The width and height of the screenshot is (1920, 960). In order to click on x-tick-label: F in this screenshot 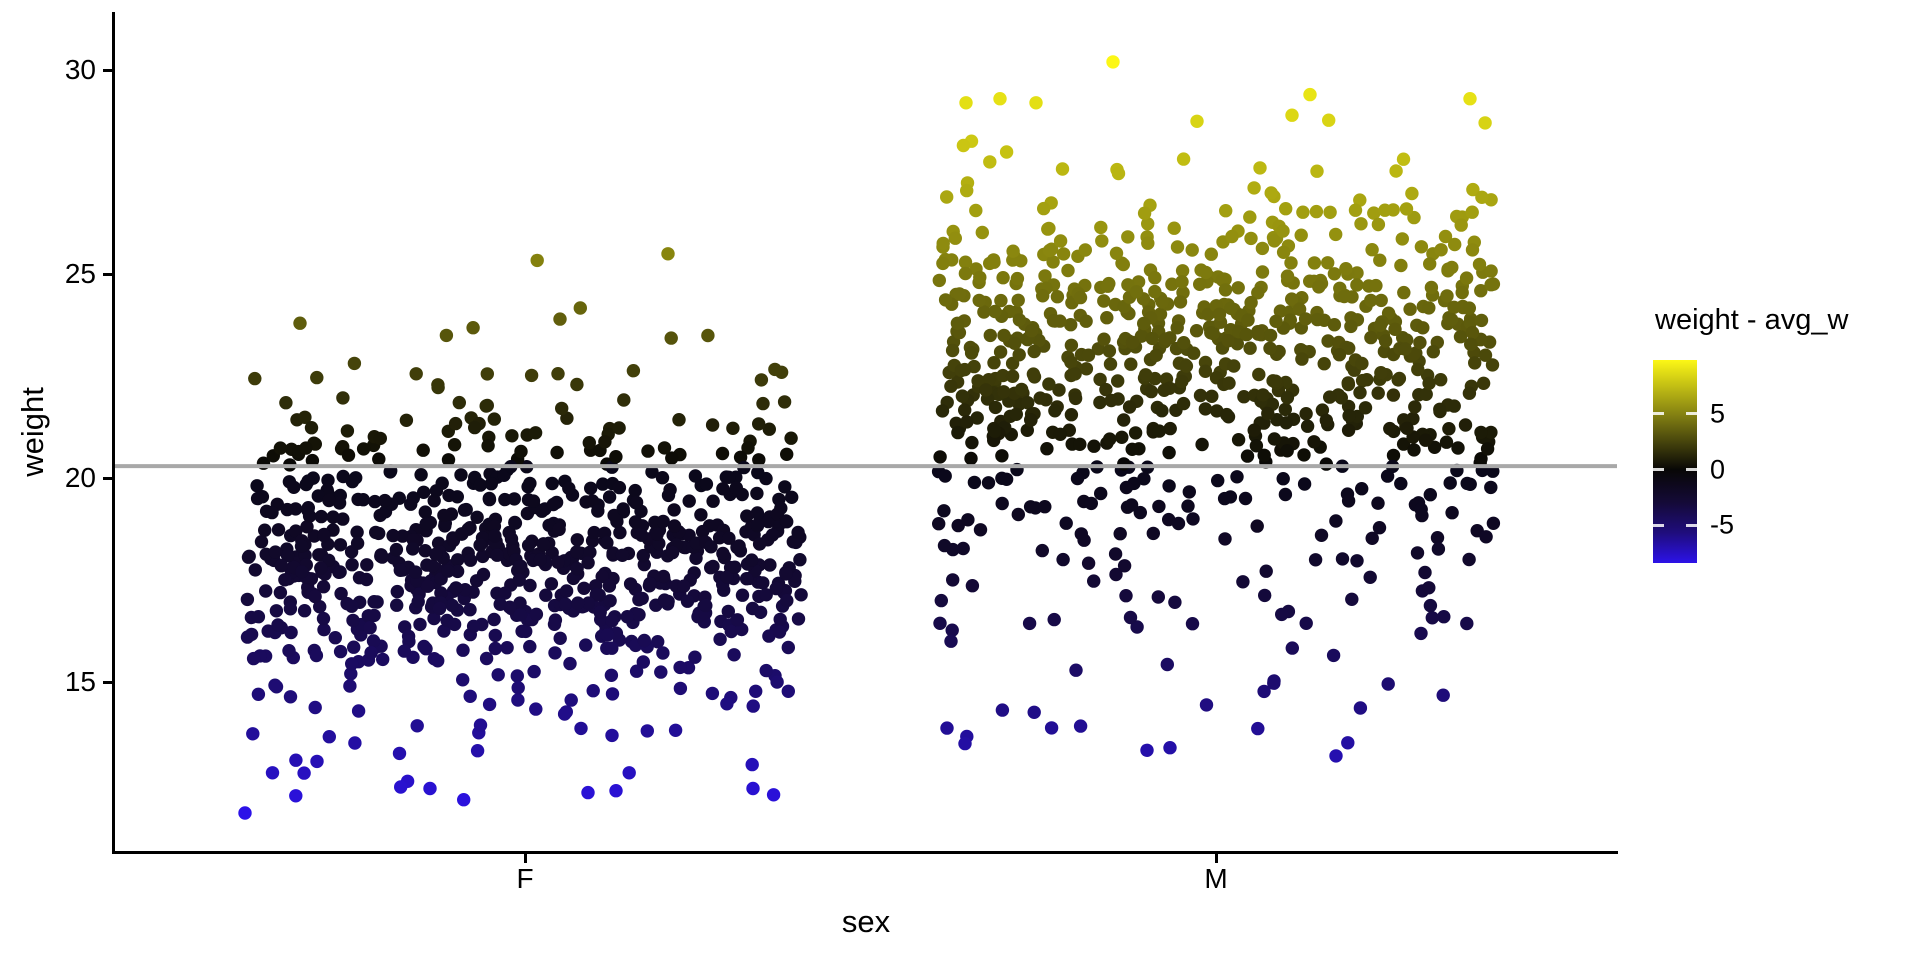, I will do `click(525, 878)`.